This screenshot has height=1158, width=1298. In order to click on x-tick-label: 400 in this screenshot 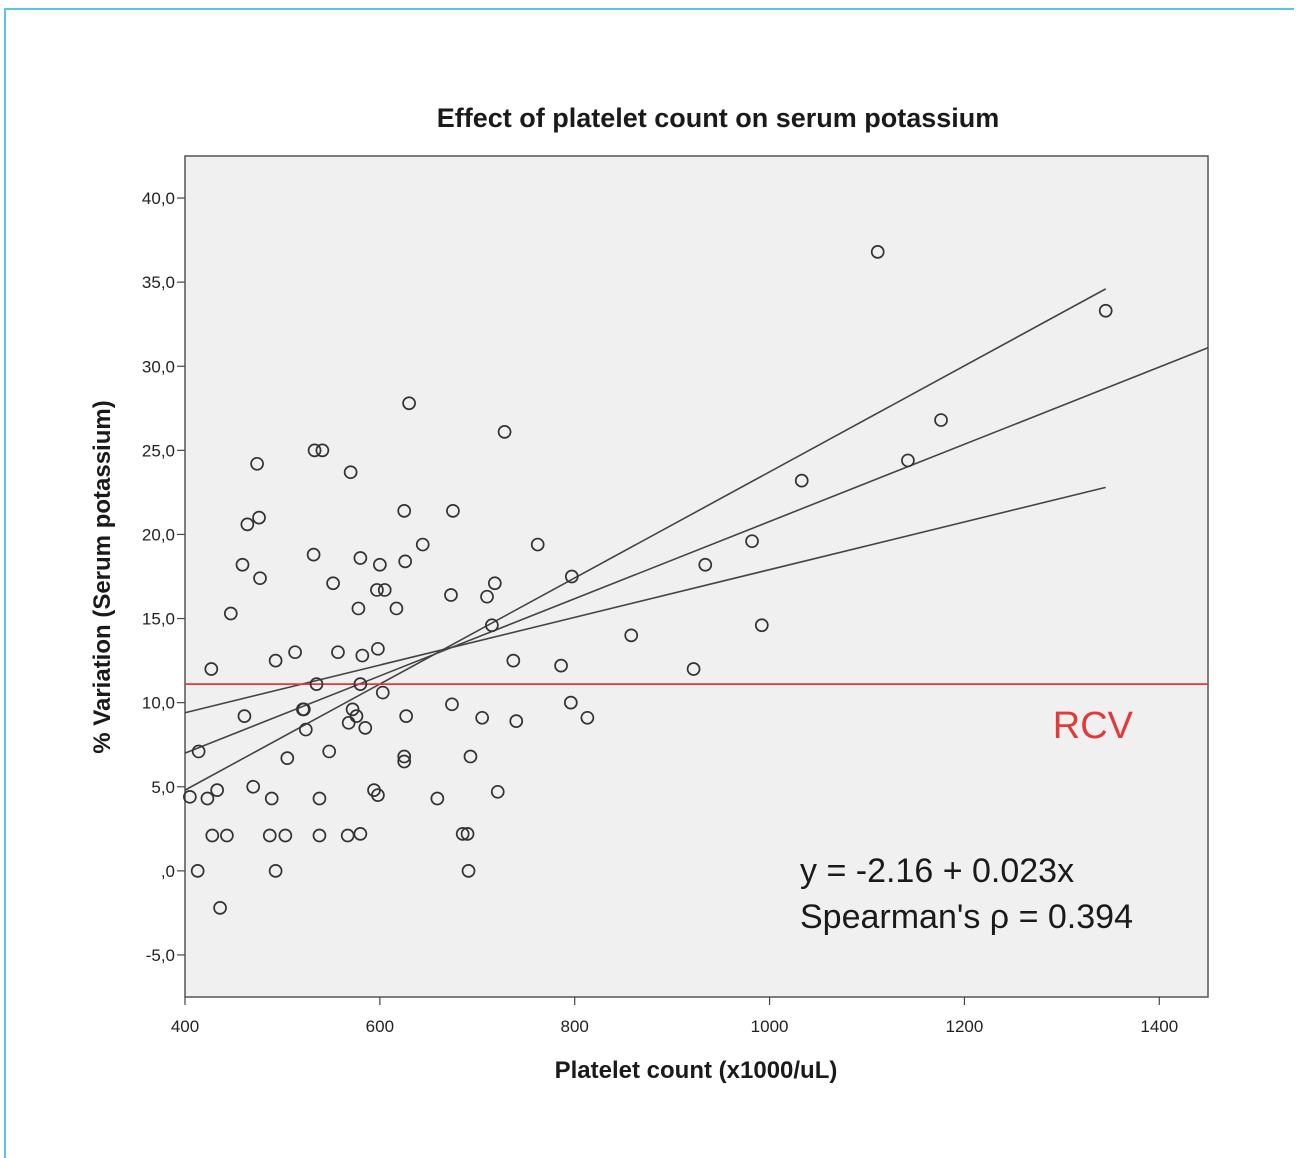, I will do `click(185, 1026)`.